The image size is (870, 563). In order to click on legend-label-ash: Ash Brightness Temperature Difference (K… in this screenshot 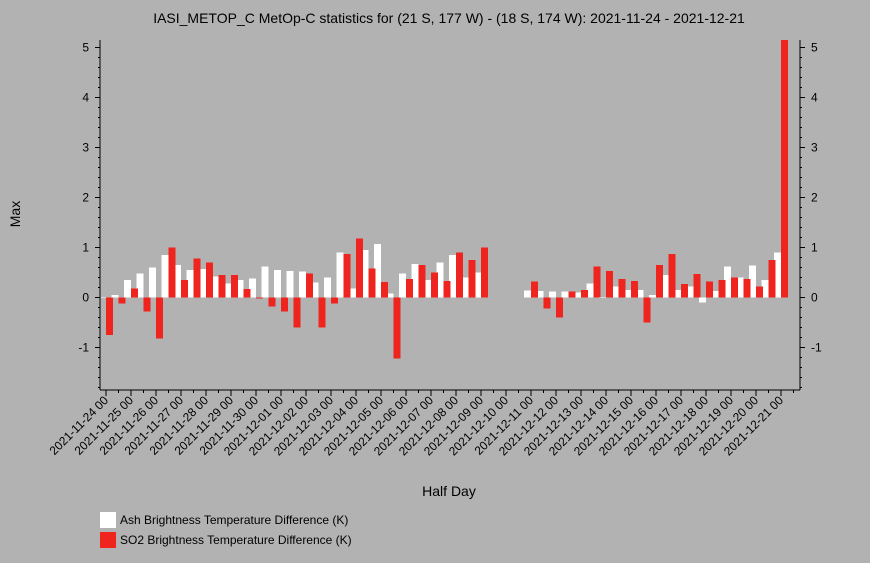, I will do `click(234, 520)`.